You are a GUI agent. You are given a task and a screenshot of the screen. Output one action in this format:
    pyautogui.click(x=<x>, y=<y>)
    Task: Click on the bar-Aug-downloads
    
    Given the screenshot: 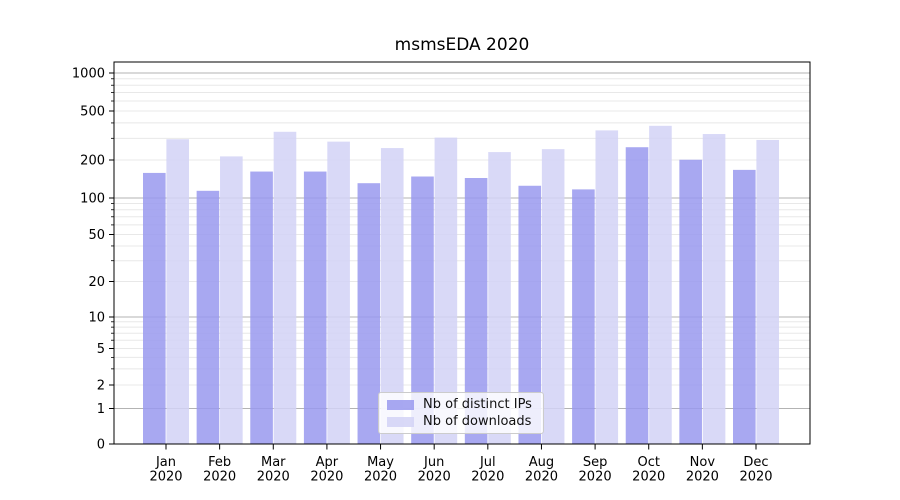 What is the action you would take?
    pyautogui.click(x=553, y=296)
    